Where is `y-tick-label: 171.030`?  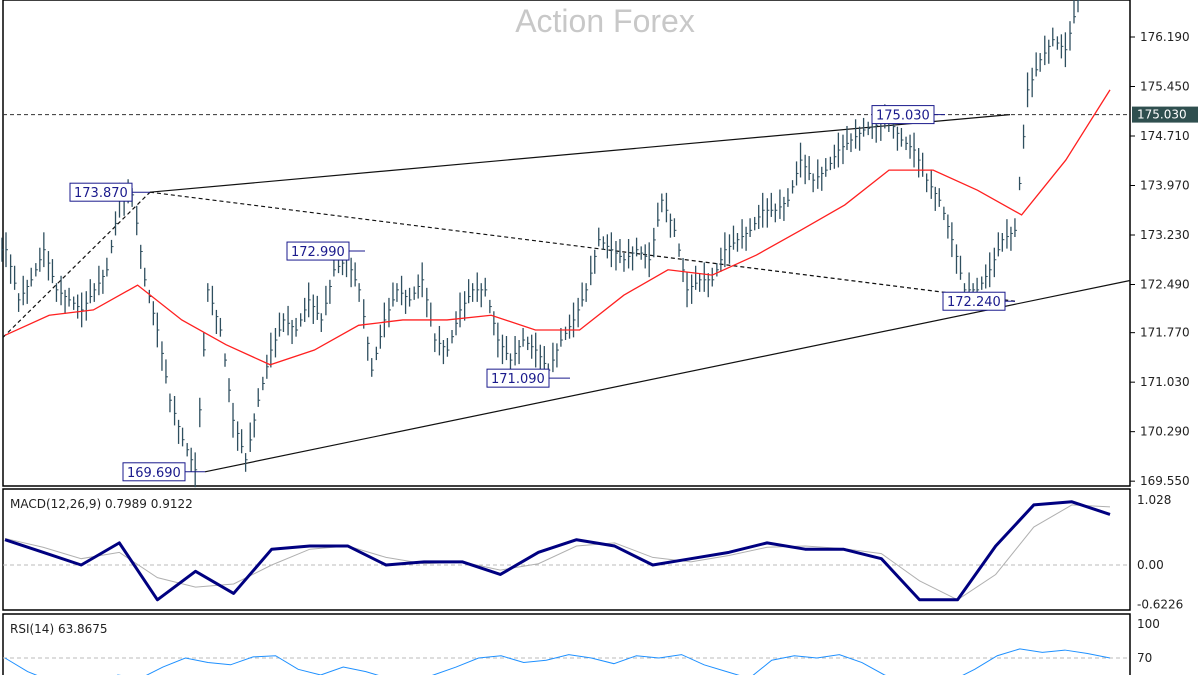
y-tick-label: 171.030 is located at coordinates (1165, 382).